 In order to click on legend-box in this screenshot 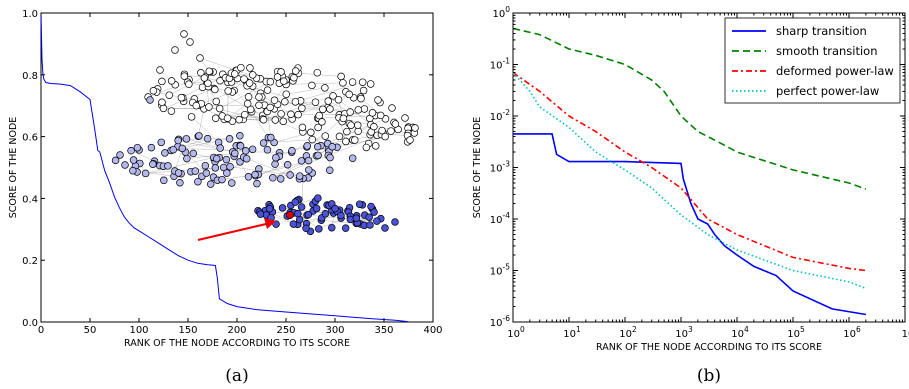, I will do `click(812, 60)`.